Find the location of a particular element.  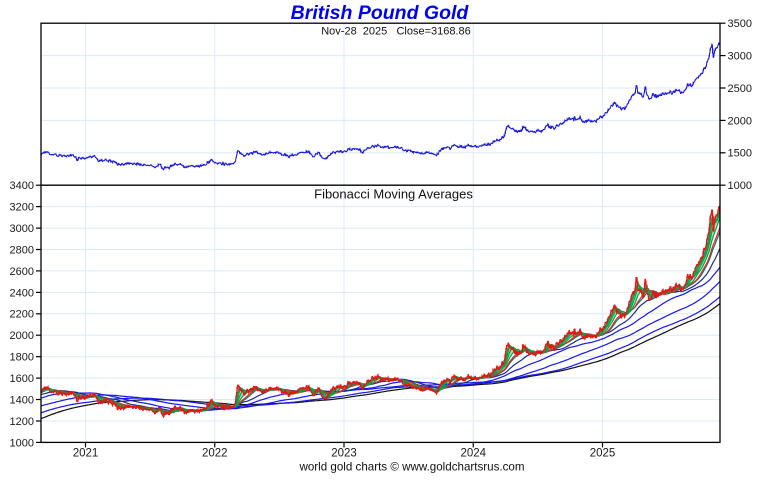

svg-text: 2023 is located at coordinates (344, 454).